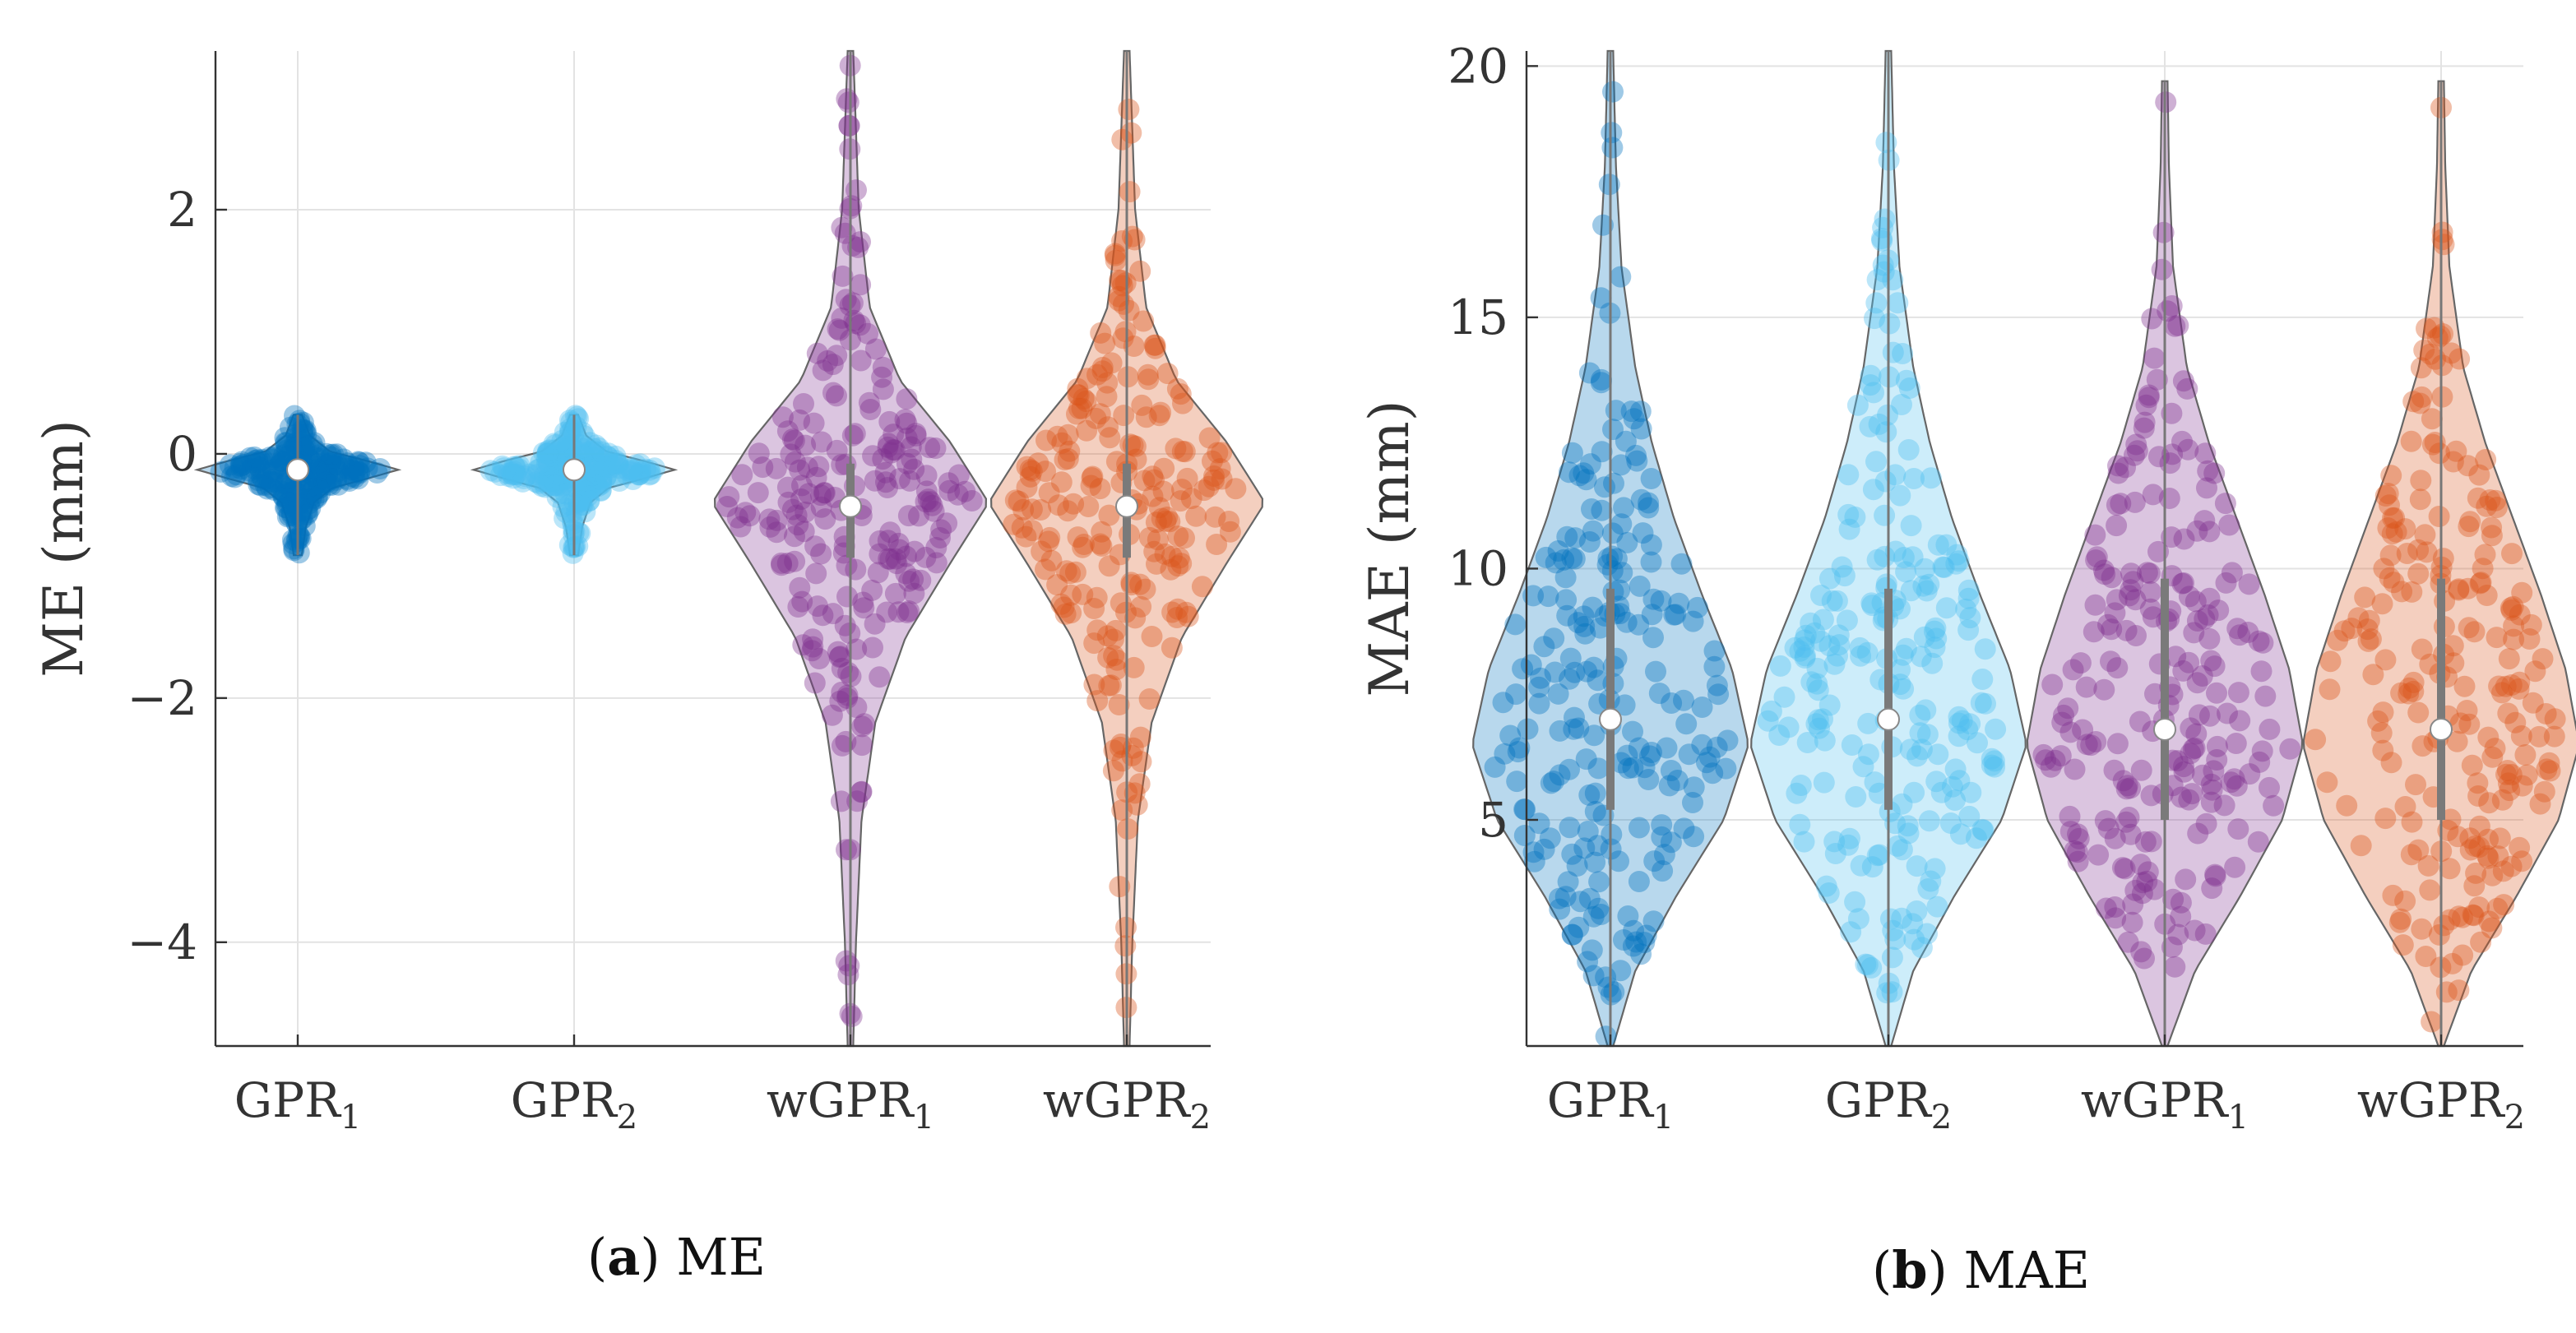 The height and width of the screenshot is (1333, 2576). Describe the element at coordinates (163, 698) in the screenshot. I see `y-tick-label: −2` at that location.